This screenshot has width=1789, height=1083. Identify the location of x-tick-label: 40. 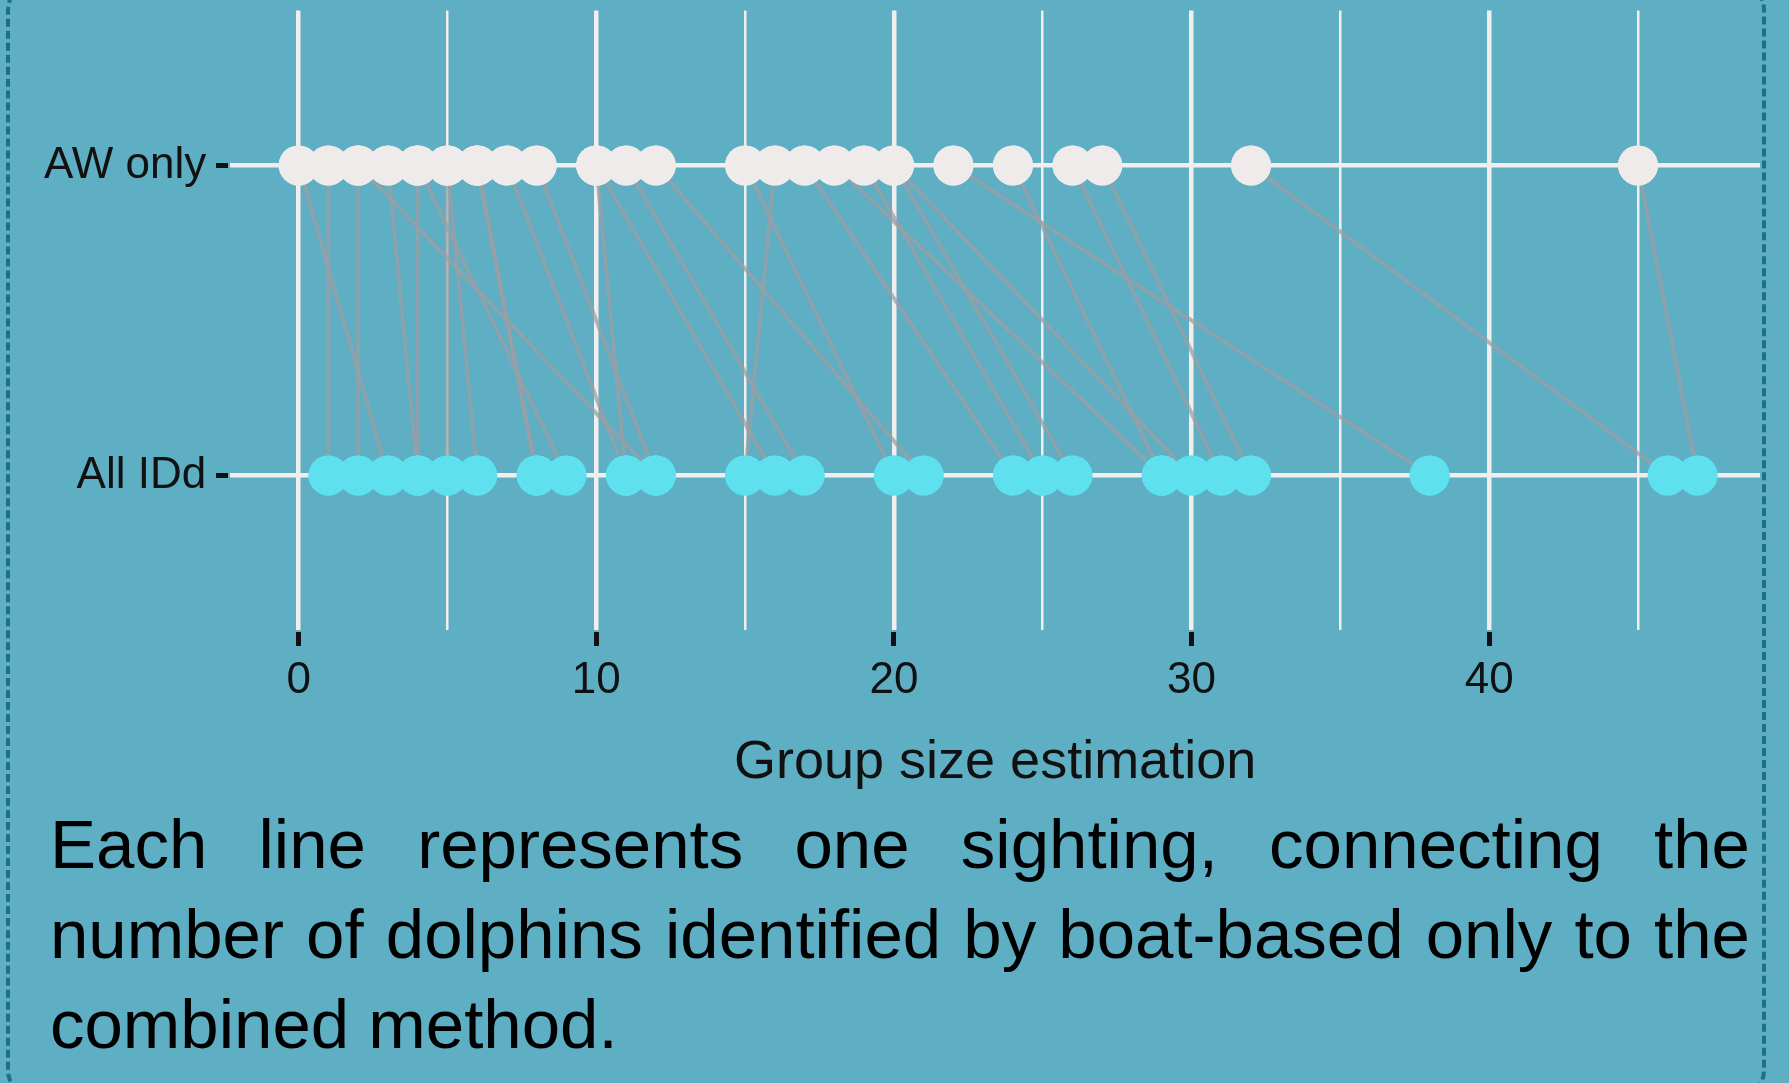
(1489, 677).